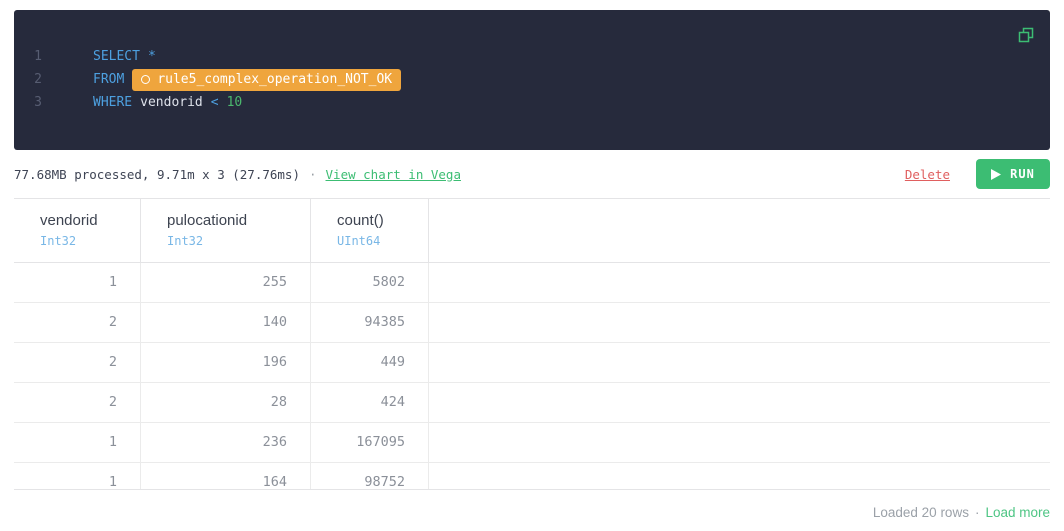  I want to click on column-name: pulocationid, so click(207, 220).